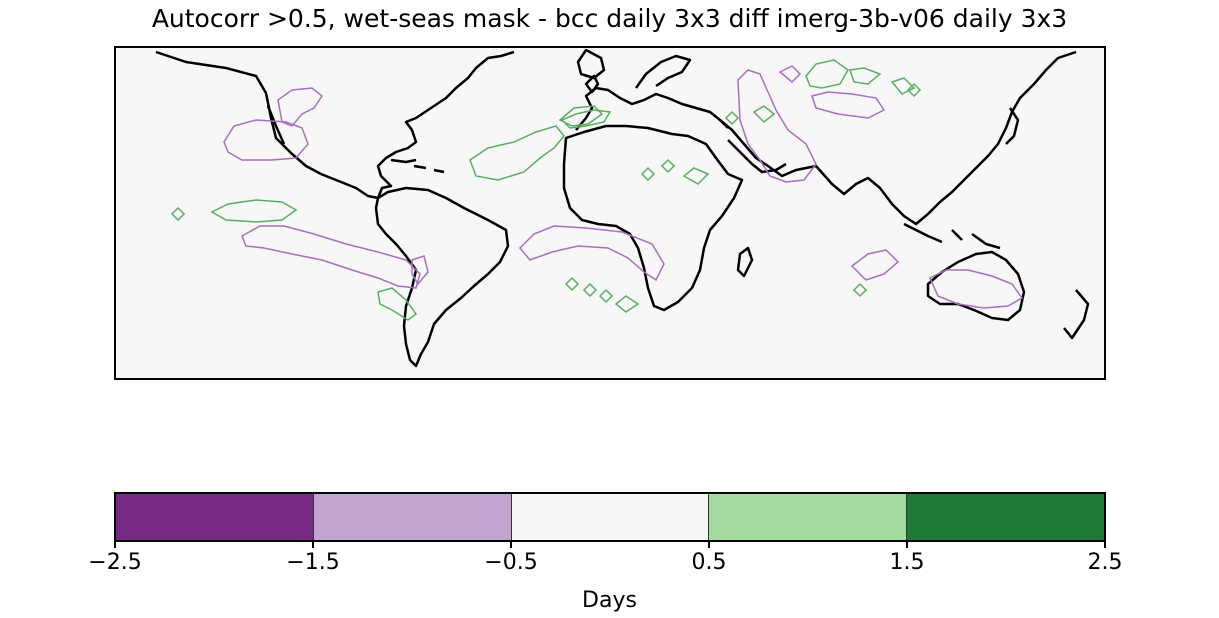  Describe the element at coordinates (178, 214) in the screenshot. I see `contour-pos-pacific-dot` at that location.